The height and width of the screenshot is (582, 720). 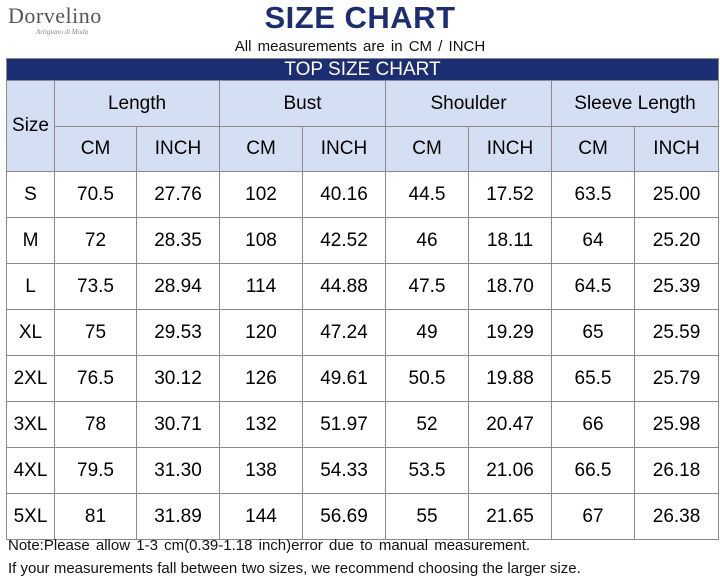 What do you see at coordinates (261, 378) in the screenshot?
I see `measurement-cell: 126` at bounding box center [261, 378].